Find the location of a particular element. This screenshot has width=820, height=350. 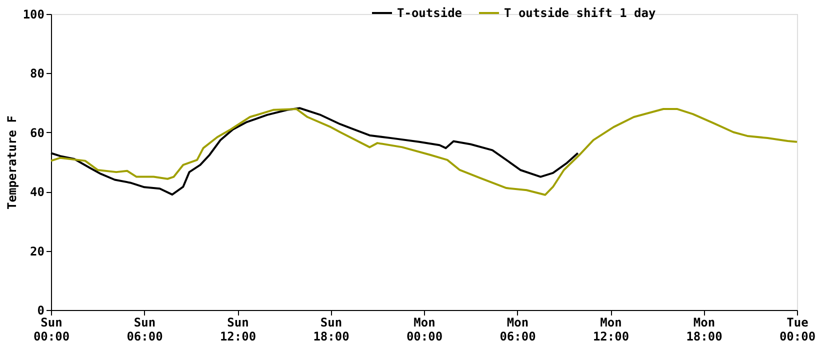

x-tick-label: Tue 00:00 is located at coordinates (797, 330).